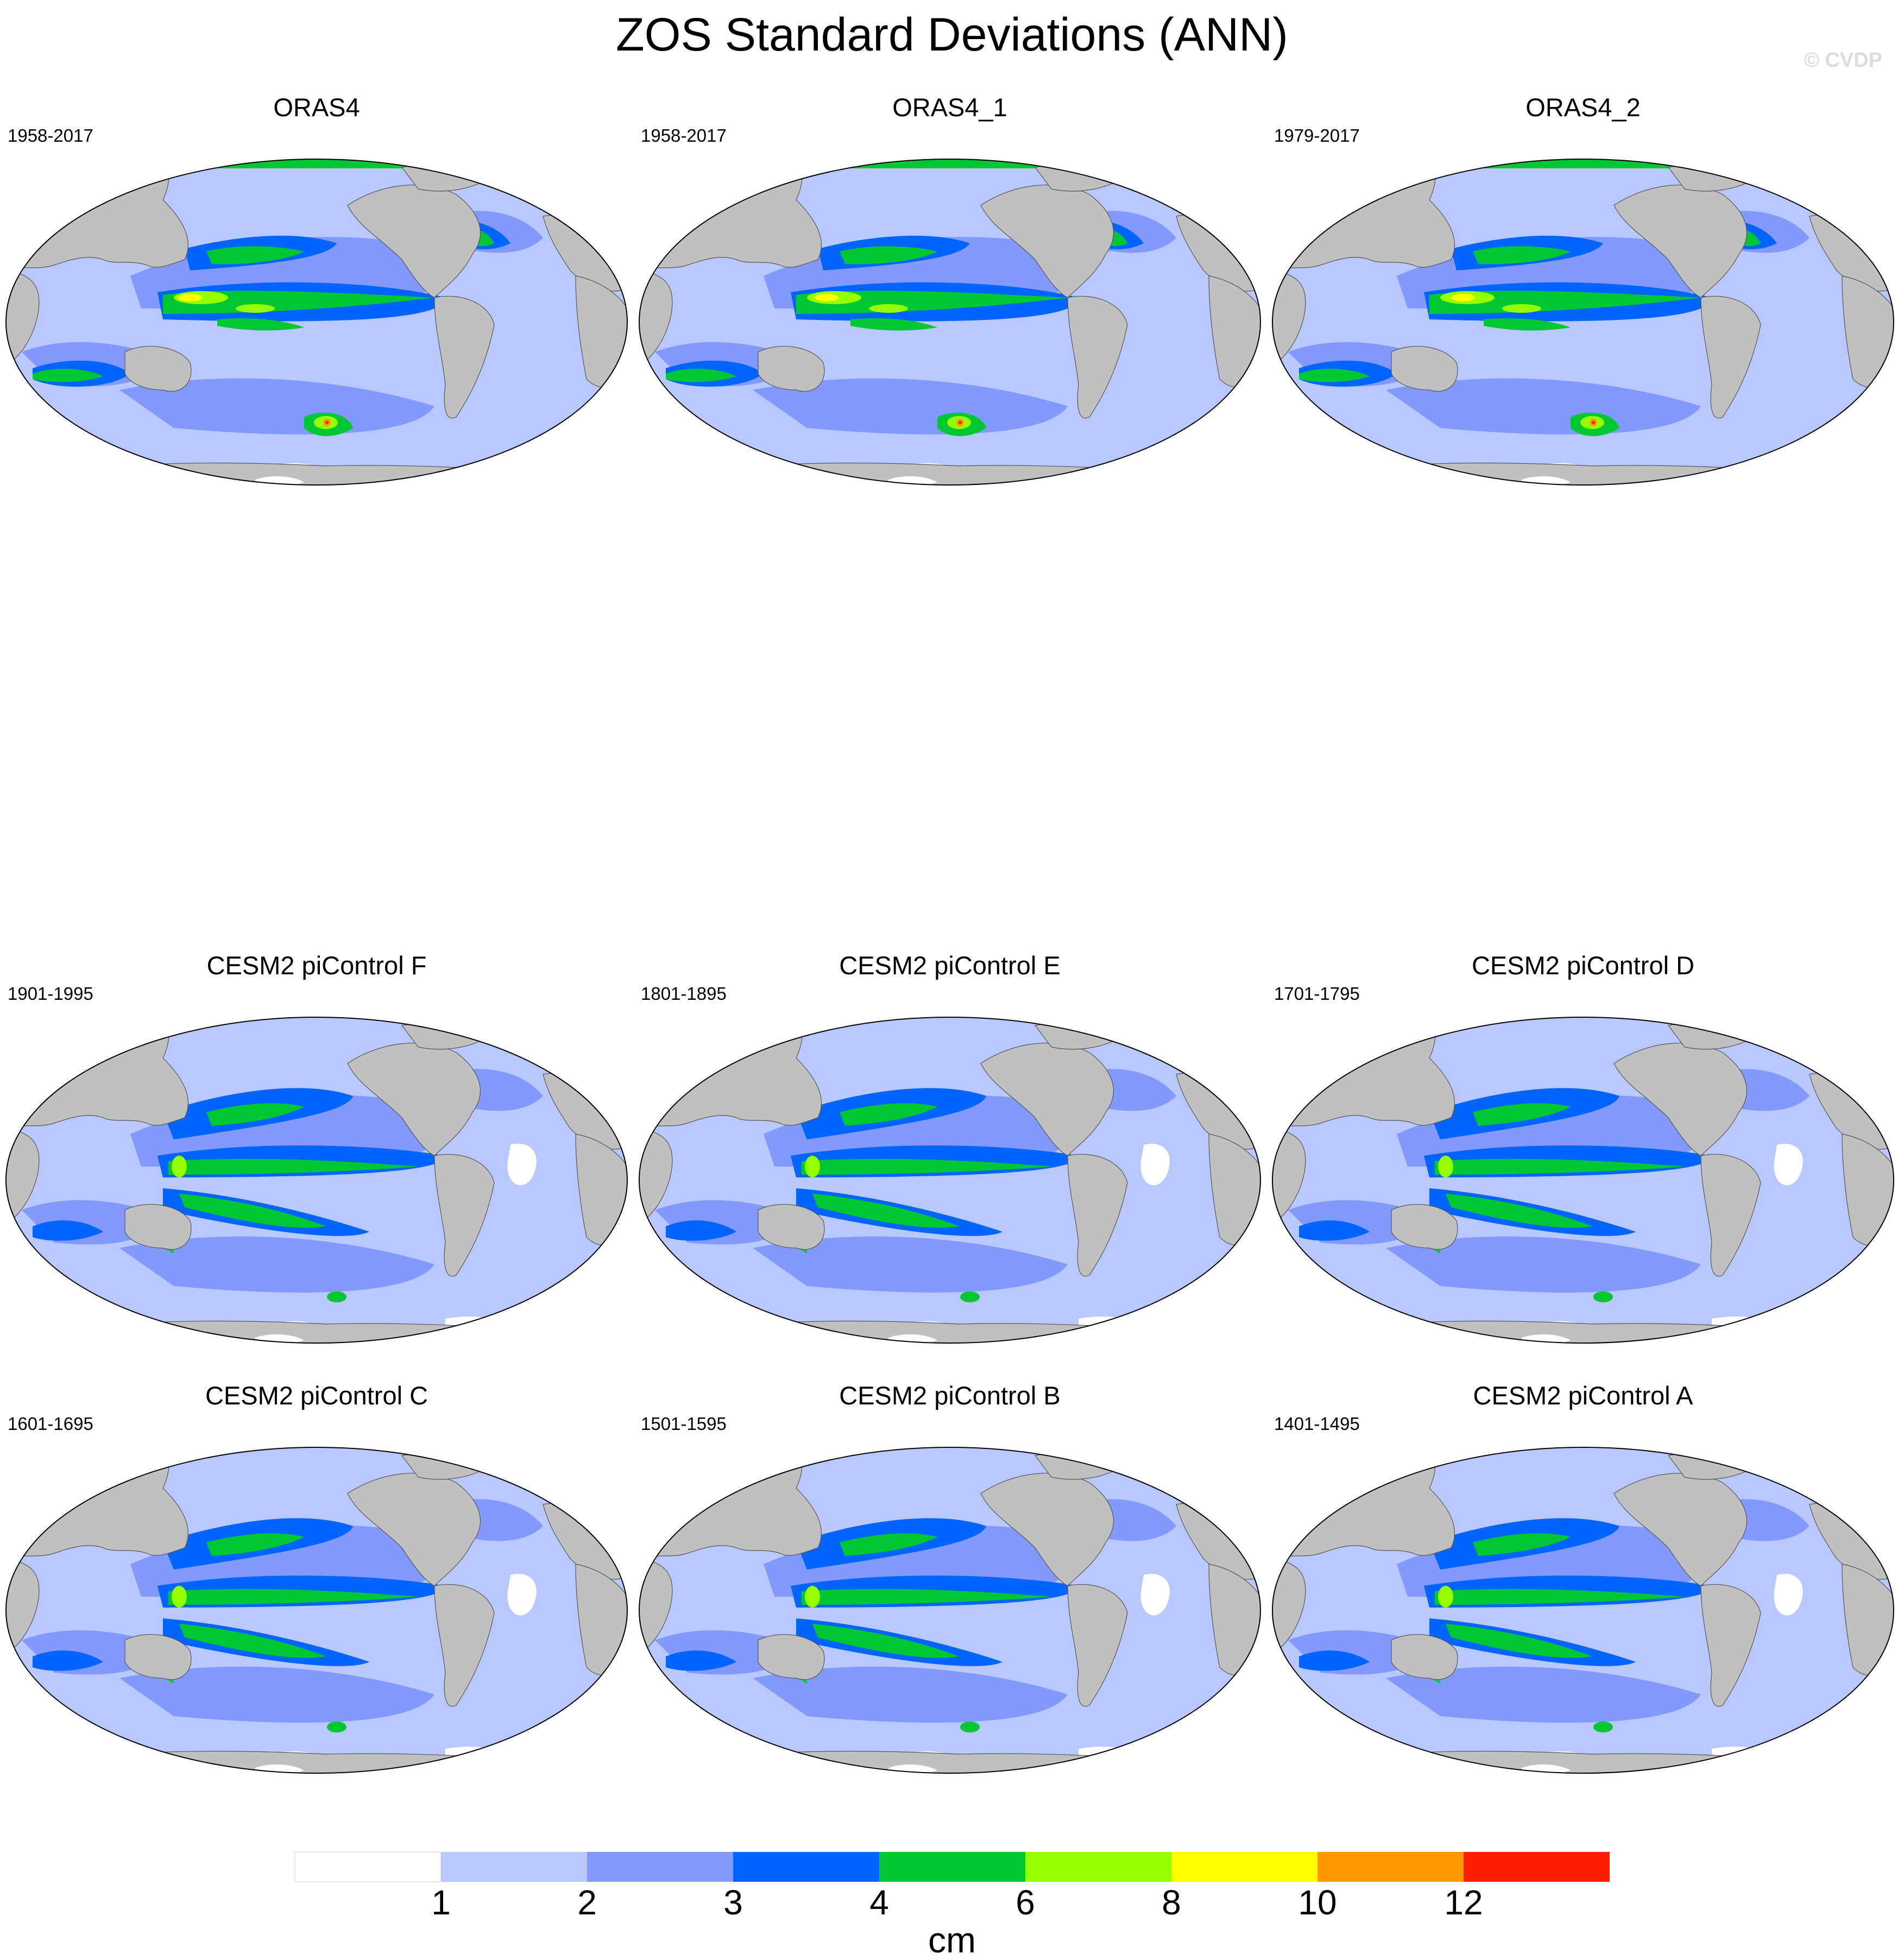 This screenshot has height=1960, width=1904. I want to click on panel-title: CESM2 piControl E, so click(950, 965).